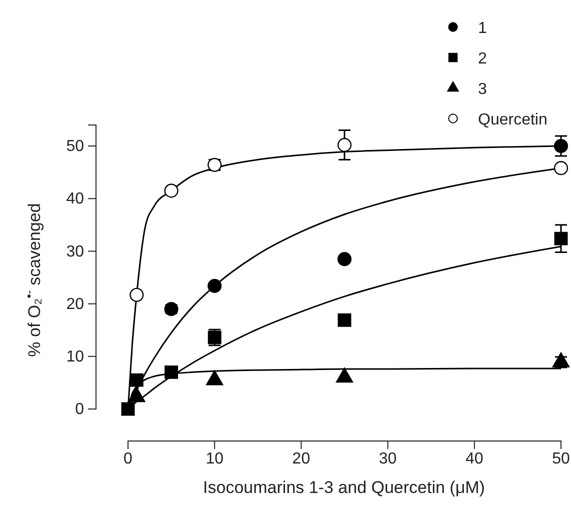 The width and height of the screenshot is (571, 509). I want to click on x-tick-label: 10, so click(215, 459).